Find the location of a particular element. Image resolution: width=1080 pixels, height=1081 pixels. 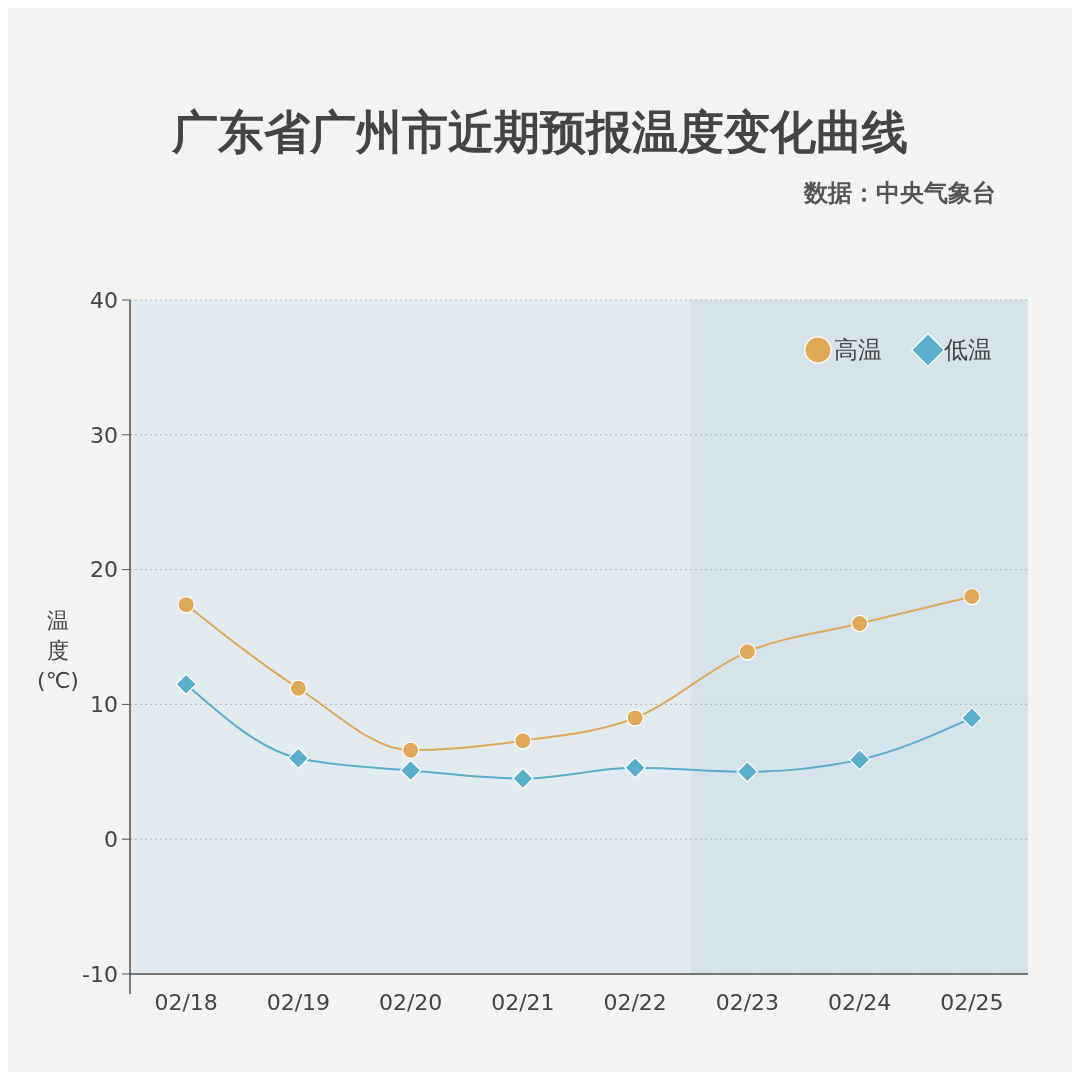

x-tick-label: 02/23 is located at coordinates (747, 1002).